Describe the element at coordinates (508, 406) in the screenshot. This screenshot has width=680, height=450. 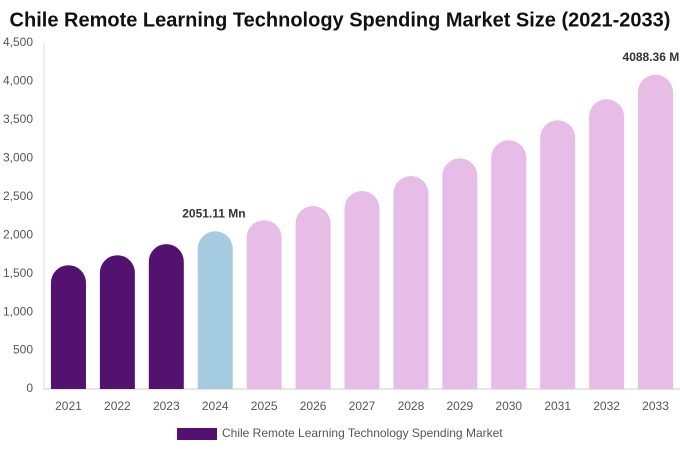
I see `x-tick-label: 2030` at that location.